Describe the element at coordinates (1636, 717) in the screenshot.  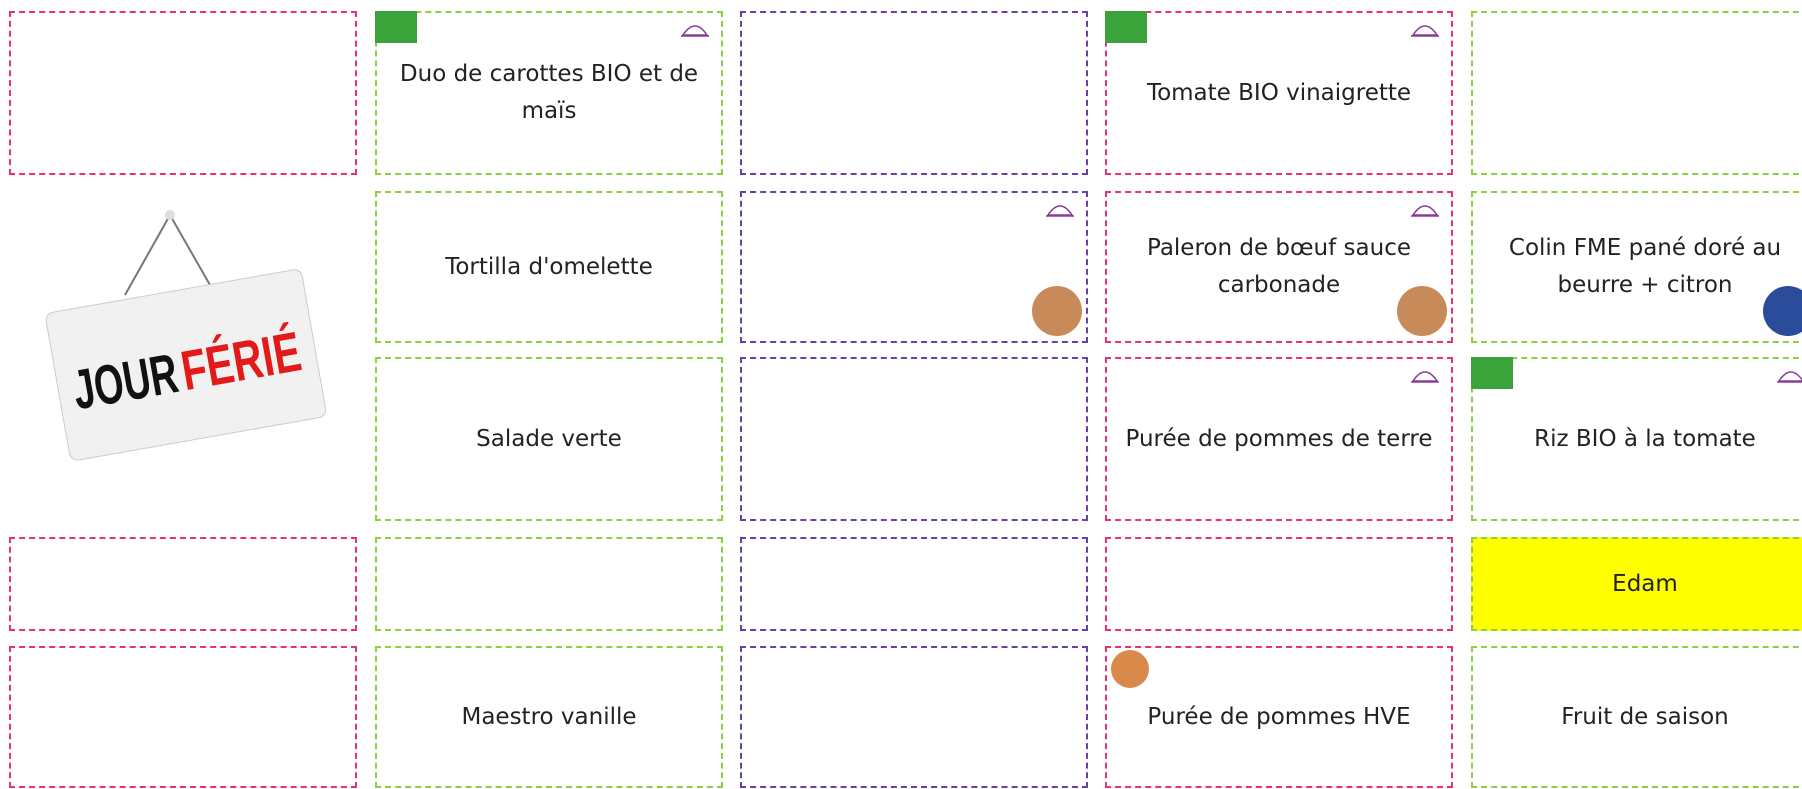
I see `menu-cell: Fruit de saison` at that location.